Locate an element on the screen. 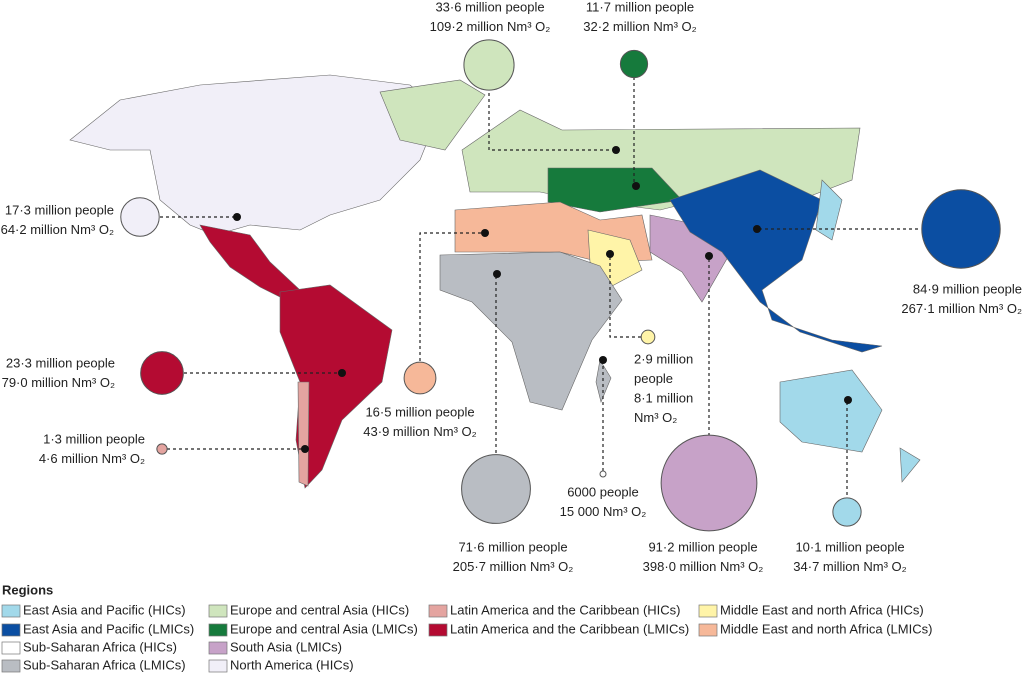 Image resolution: width=1024 pixels, height=674 pixels. bubble-label: 34·7 million Nm³ O₂ is located at coordinates (849, 566).